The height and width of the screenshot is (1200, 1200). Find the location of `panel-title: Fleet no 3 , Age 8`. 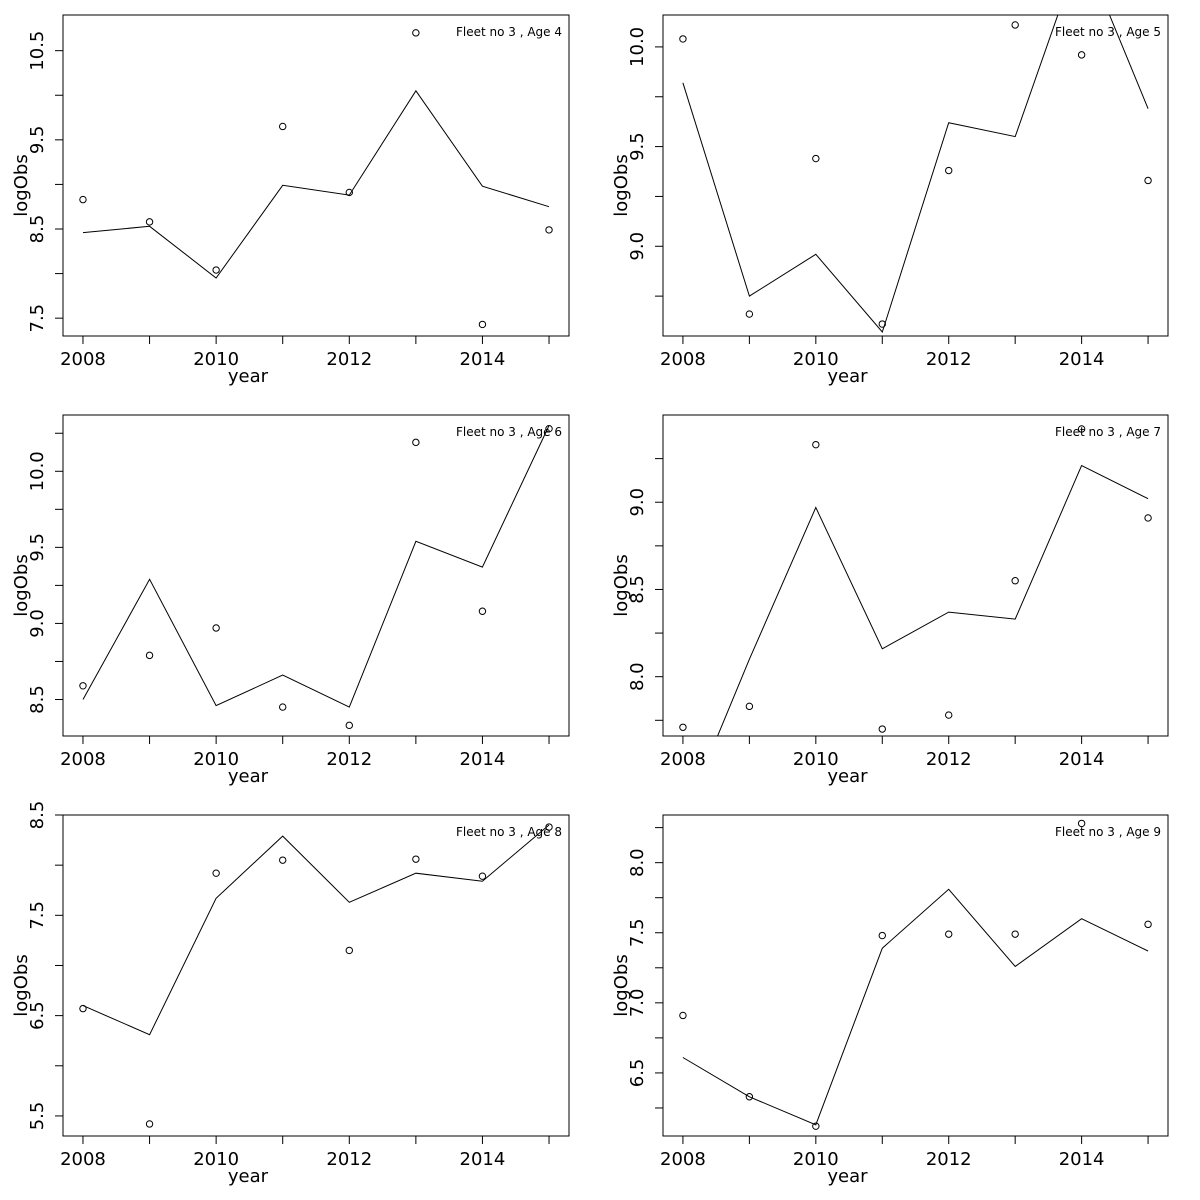

panel-title: Fleet no 3 , Age 8 is located at coordinates (509, 832).